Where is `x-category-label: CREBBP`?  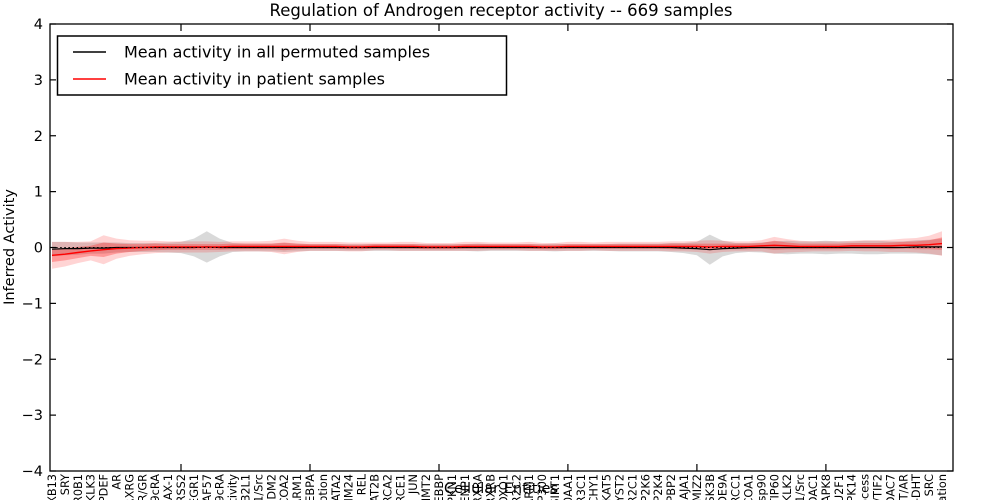
x-category-label: CREBBP is located at coordinates (439, 487).